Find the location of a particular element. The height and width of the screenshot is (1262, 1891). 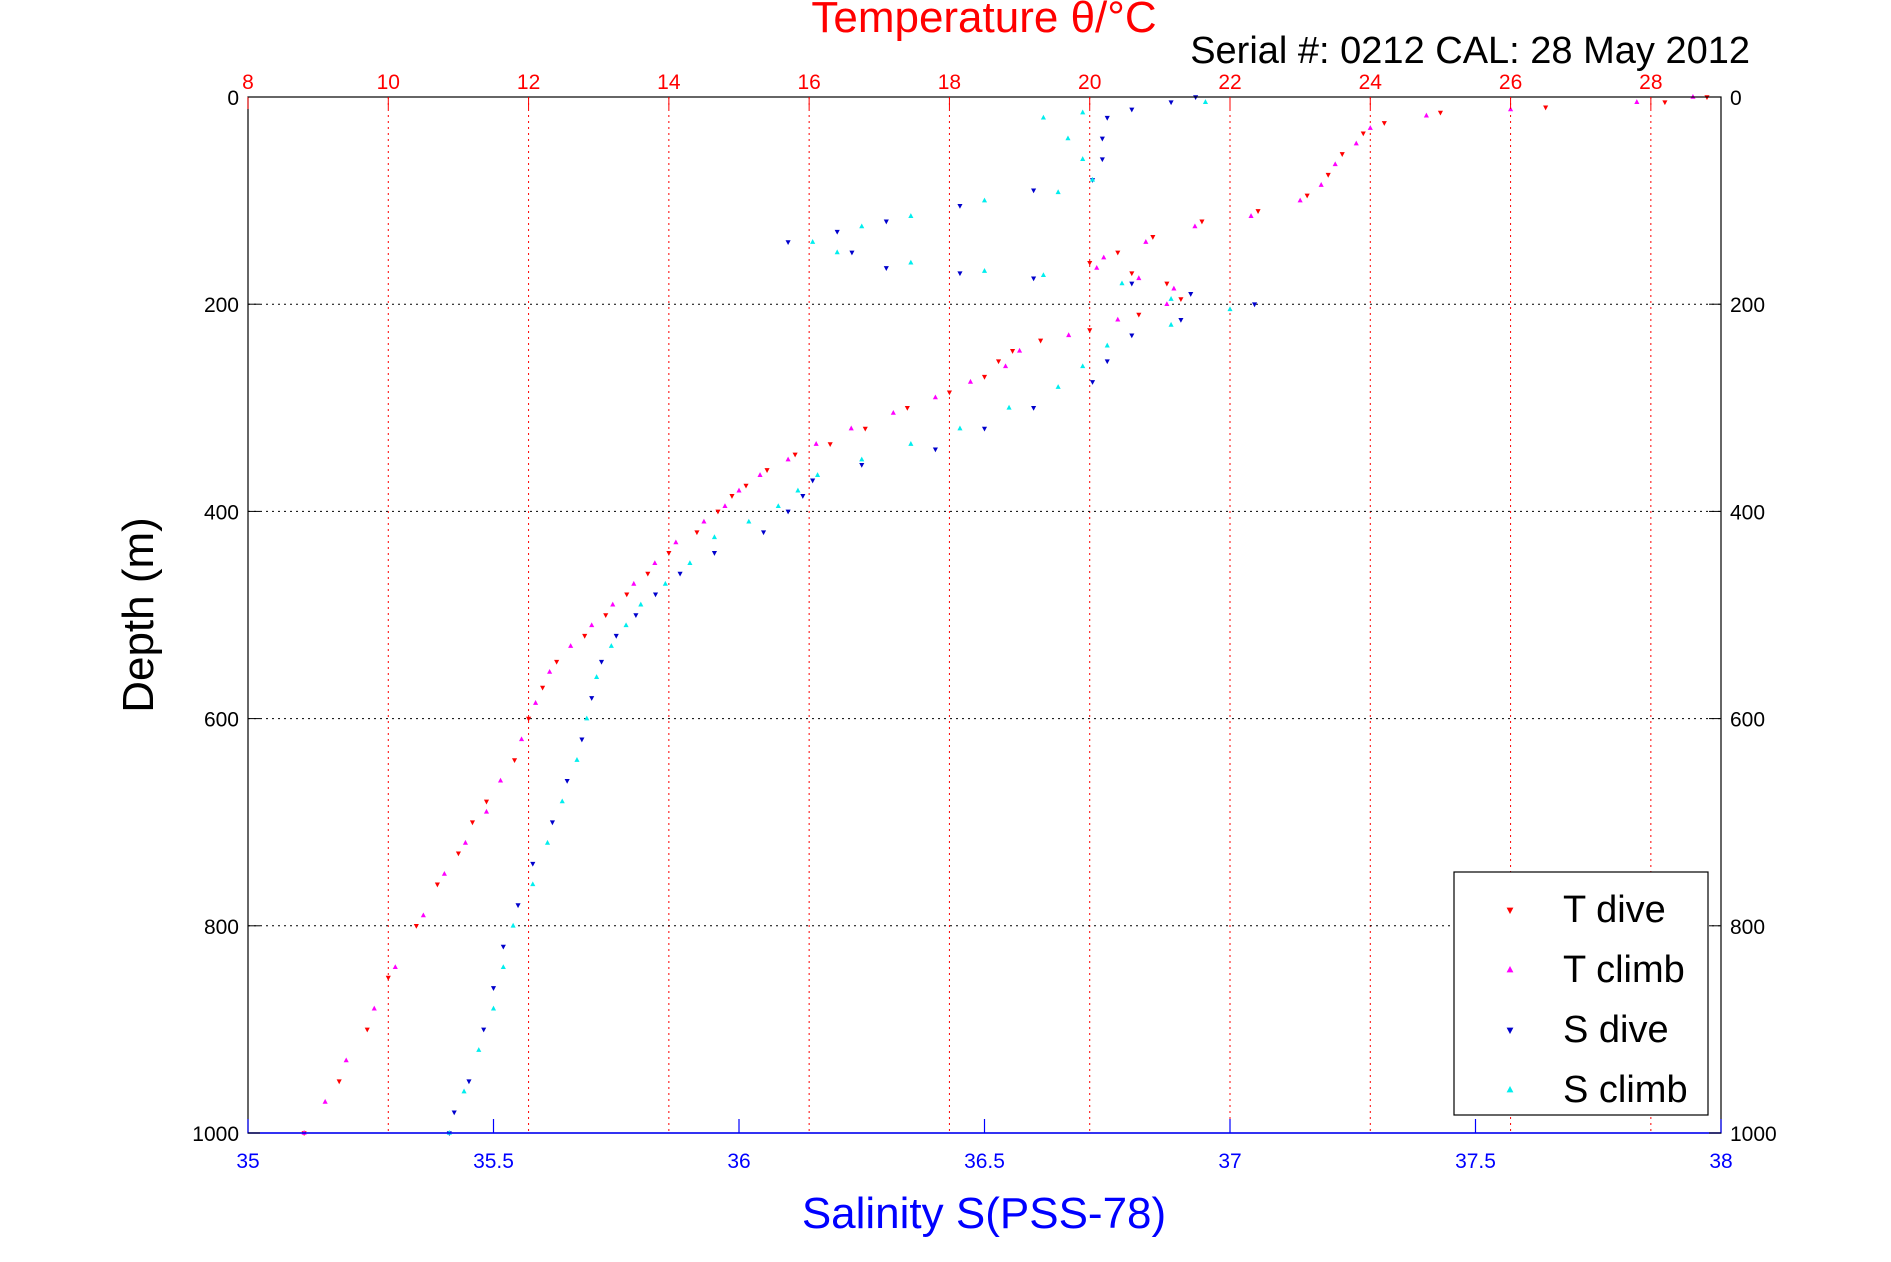

right-axis-tick-label: 1000 is located at coordinates (1753, 1134).